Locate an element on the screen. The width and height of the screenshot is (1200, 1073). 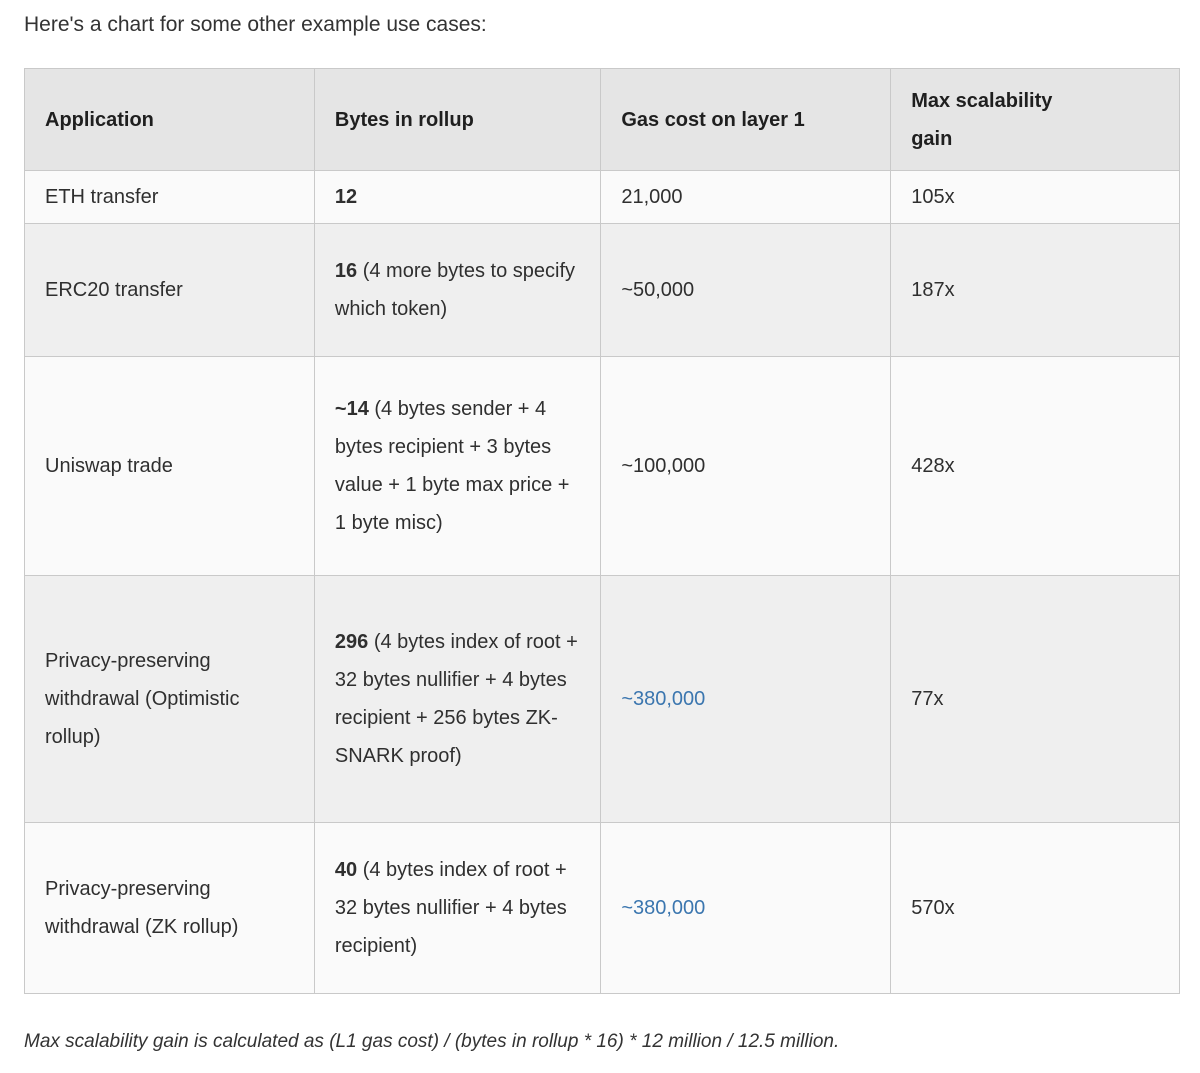
scalability-gain-cell: 105x is located at coordinates (1035, 197).